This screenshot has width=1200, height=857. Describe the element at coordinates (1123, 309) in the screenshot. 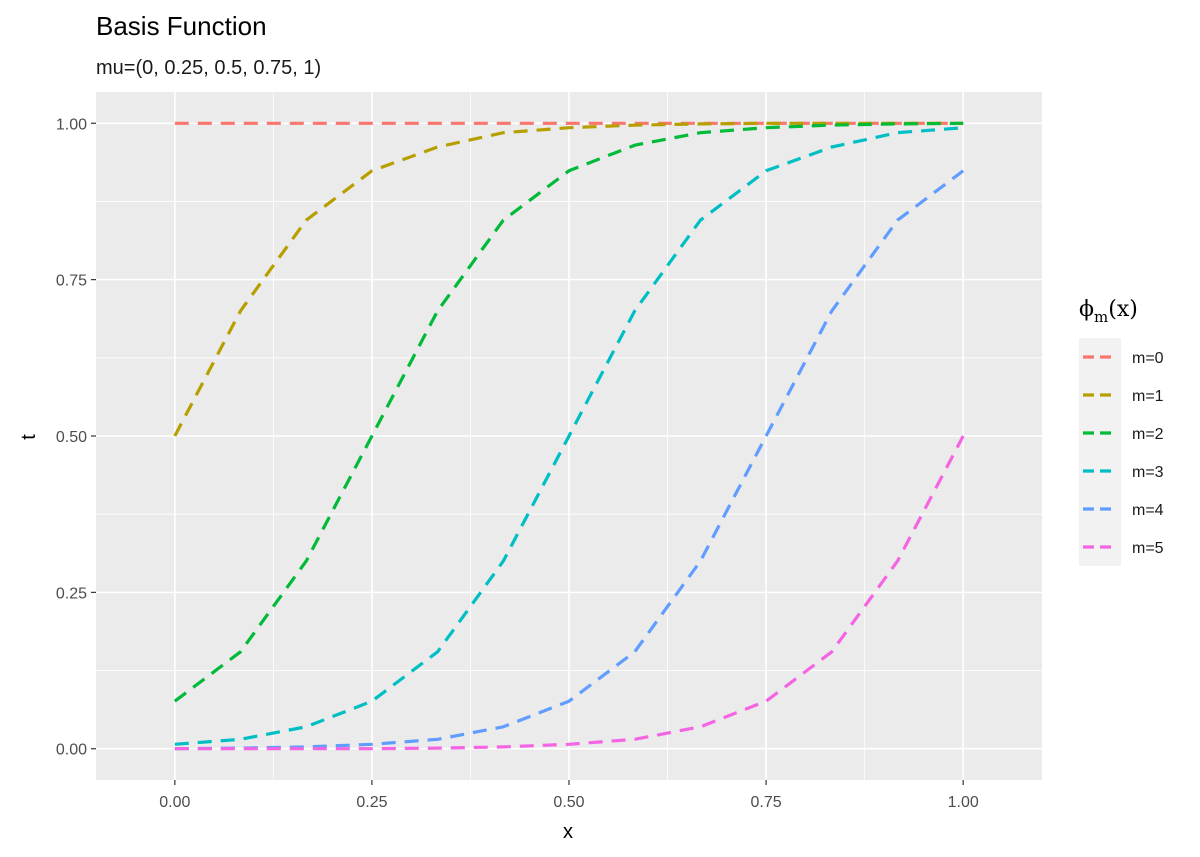

I see `legend-title-tail: (x)` at that location.